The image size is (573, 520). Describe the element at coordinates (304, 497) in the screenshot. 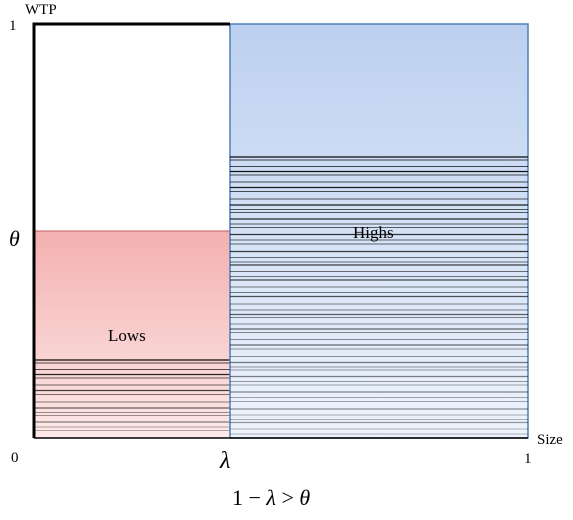

I see `condition-theta: θ` at that location.